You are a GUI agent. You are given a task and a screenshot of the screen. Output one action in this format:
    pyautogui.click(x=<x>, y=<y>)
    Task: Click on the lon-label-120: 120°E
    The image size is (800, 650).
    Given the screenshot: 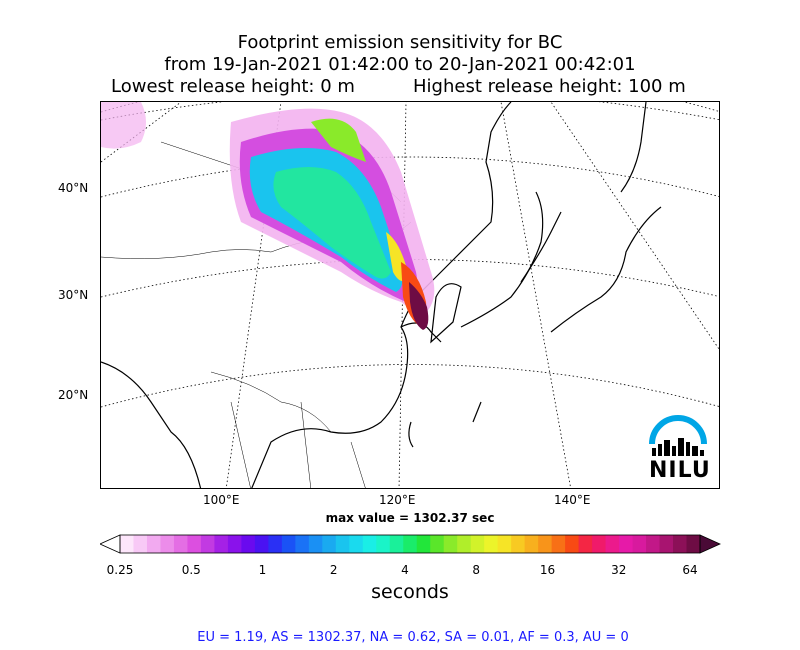 What is the action you would take?
    pyautogui.click(x=397, y=500)
    